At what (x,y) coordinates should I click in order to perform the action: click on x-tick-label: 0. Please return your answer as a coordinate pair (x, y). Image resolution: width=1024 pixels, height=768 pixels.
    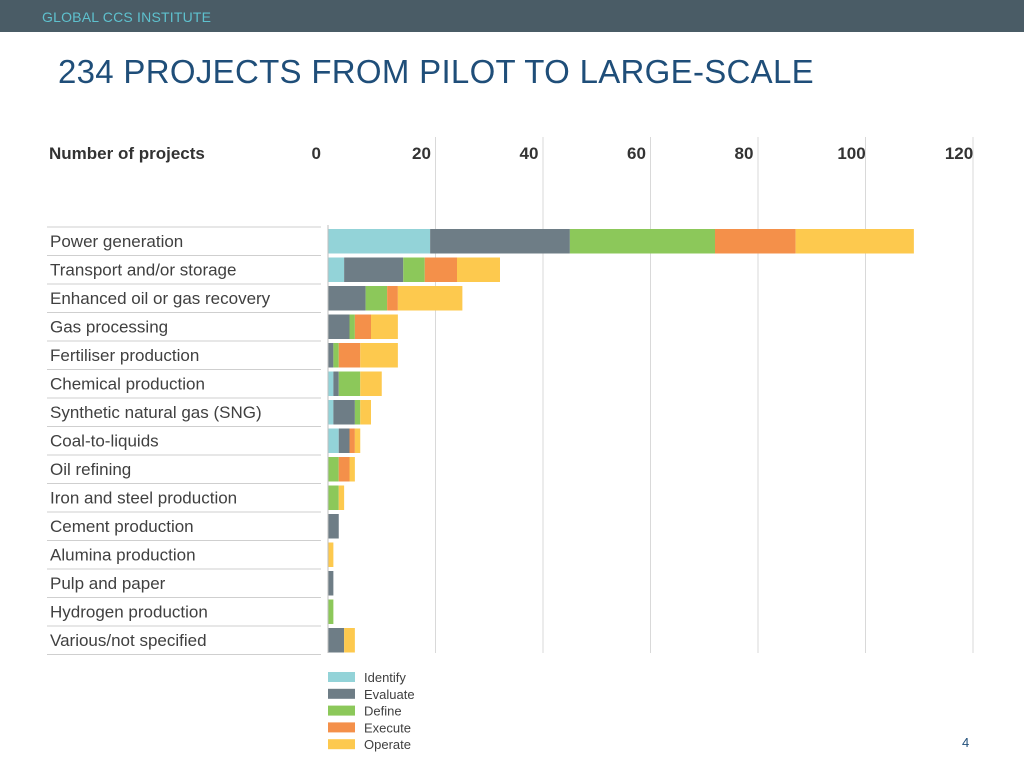
    Looking at the image, I should click on (316, 153).